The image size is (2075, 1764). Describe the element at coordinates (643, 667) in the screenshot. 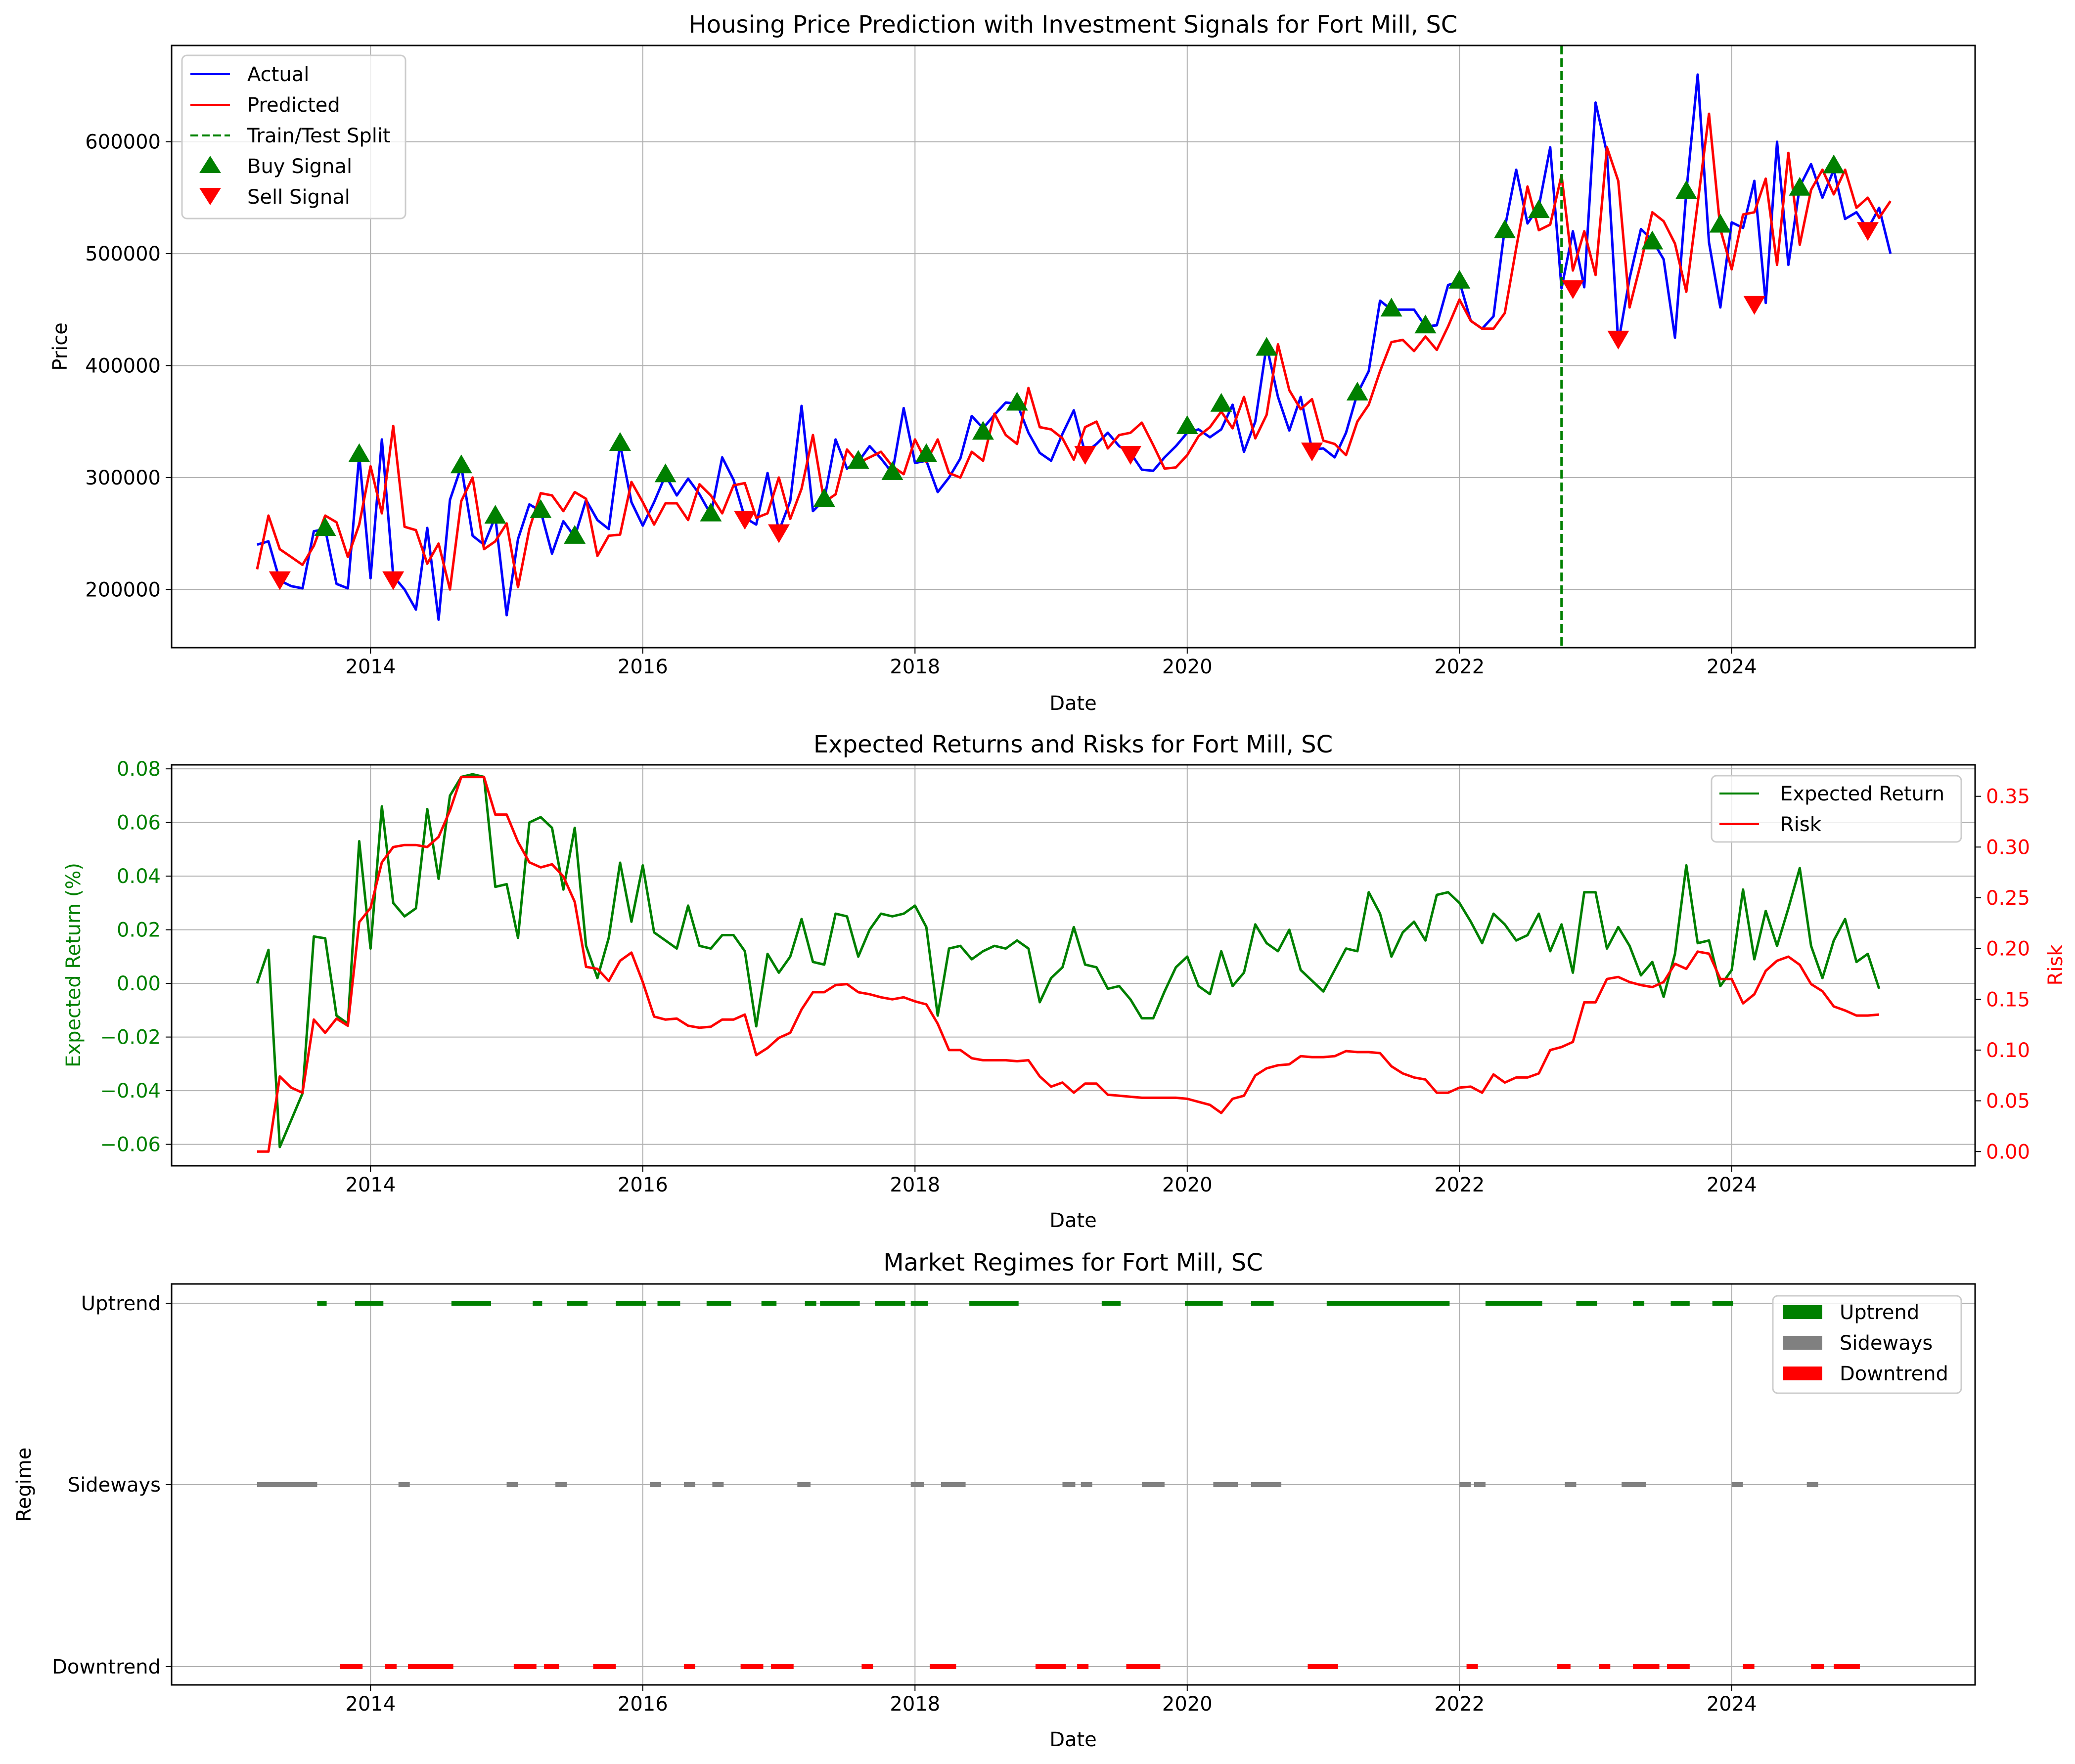

I see `0-x-tick-label: 2016` at that location.